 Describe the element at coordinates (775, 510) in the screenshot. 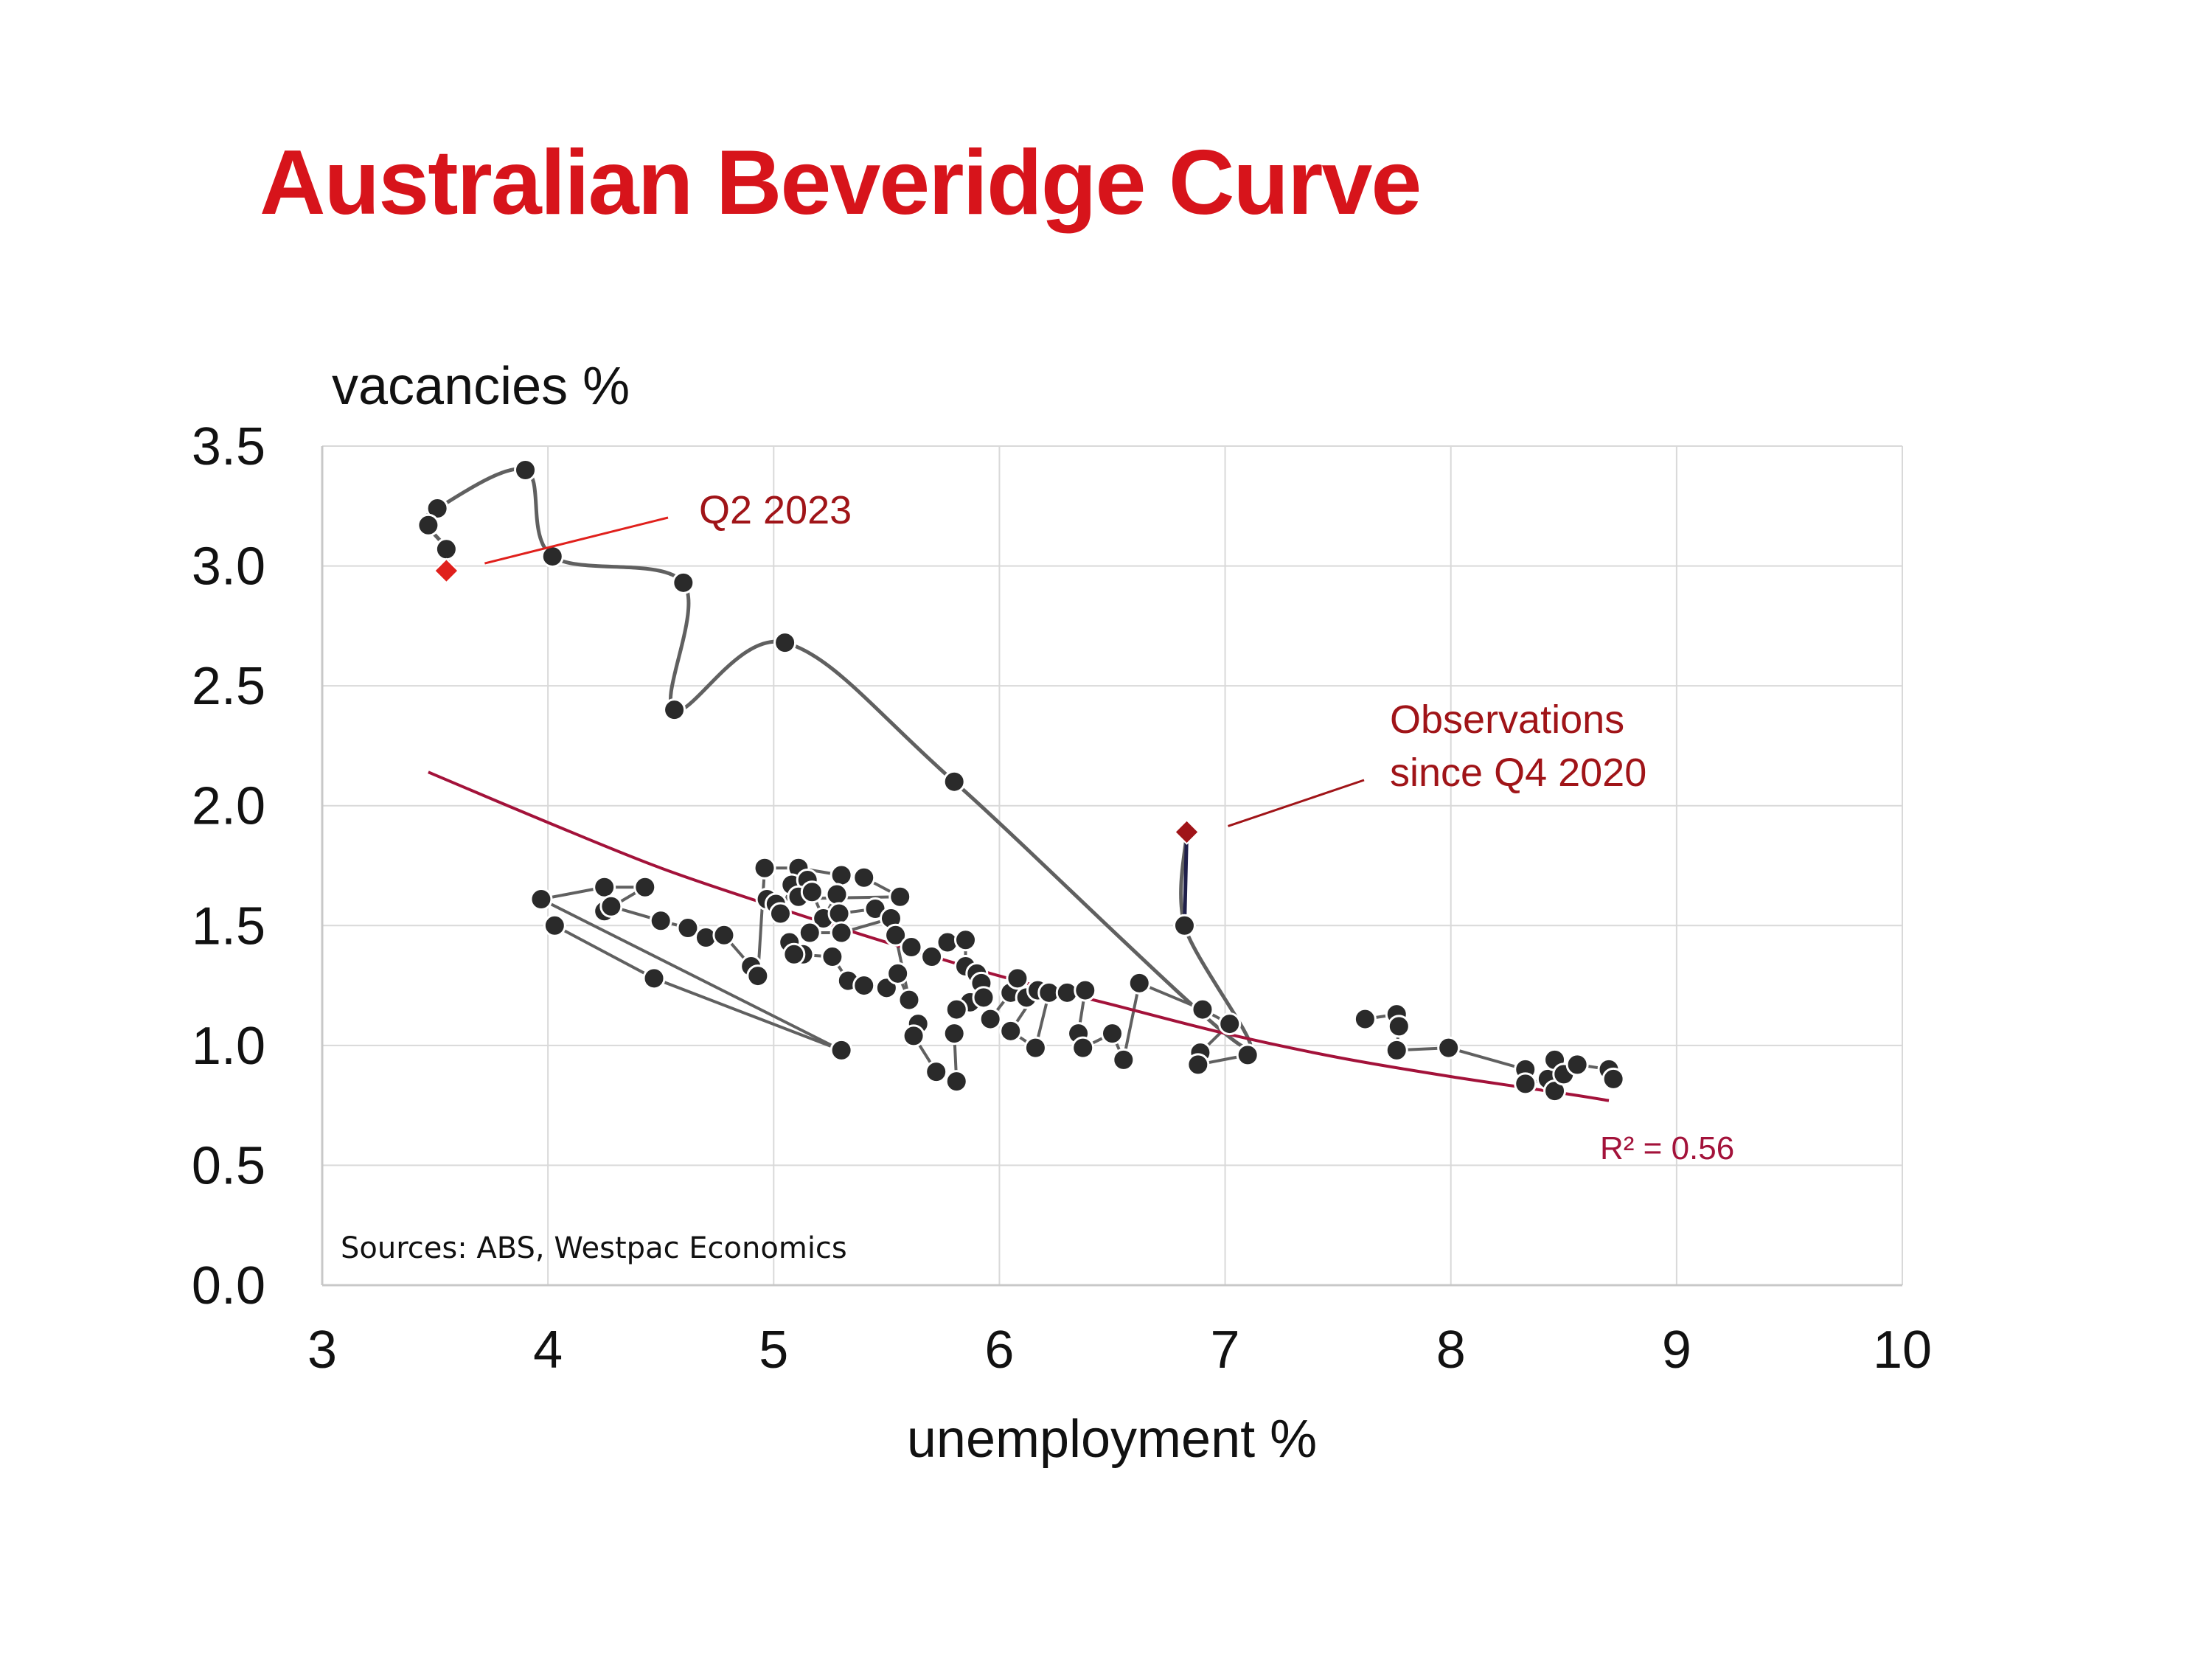

I see `q2-2023-label: Q2 2023` at that location.